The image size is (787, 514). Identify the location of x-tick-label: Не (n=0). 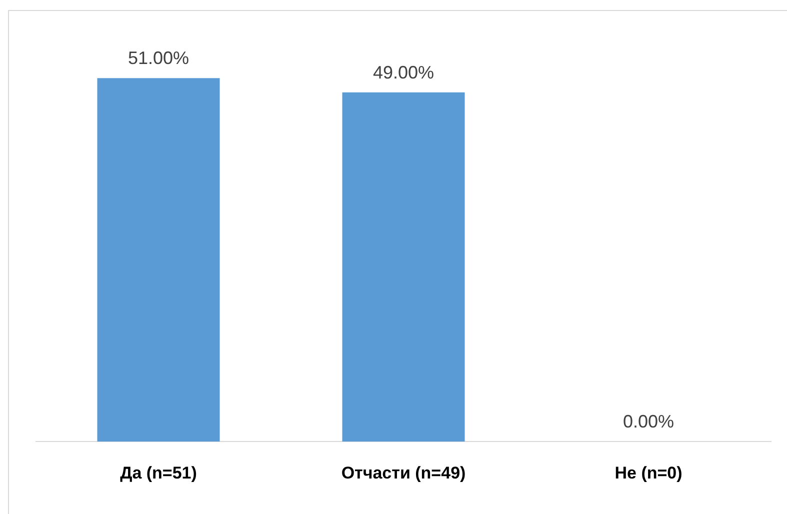
(648, 472).